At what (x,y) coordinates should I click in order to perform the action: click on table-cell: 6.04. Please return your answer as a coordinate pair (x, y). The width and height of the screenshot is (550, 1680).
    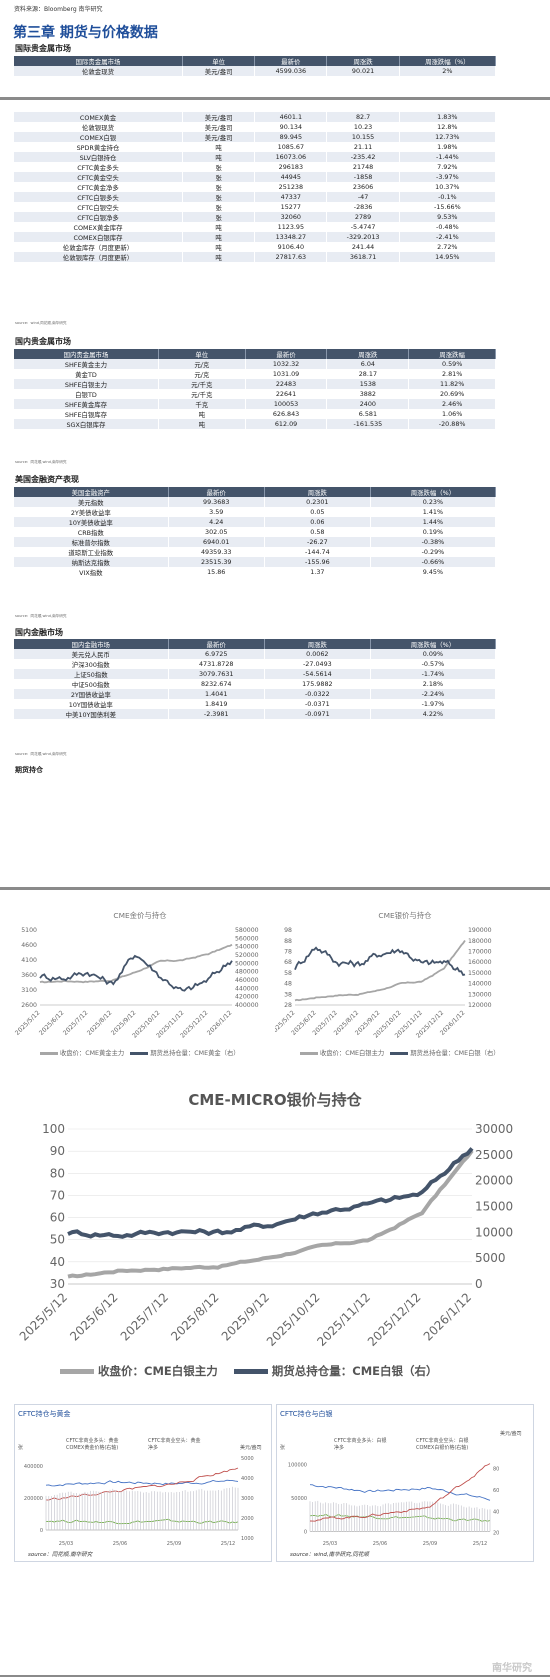
    Looking at the image, I should click on (368, 364).